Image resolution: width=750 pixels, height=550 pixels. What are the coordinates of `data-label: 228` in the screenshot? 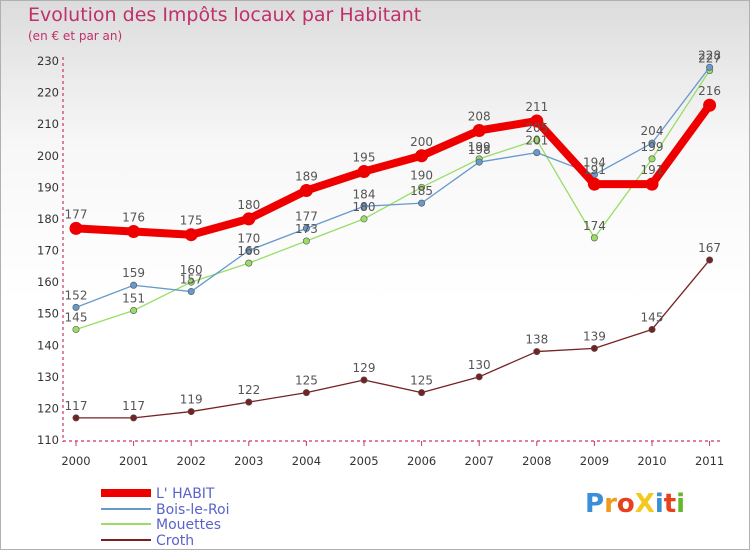 It's located at (709, 55).